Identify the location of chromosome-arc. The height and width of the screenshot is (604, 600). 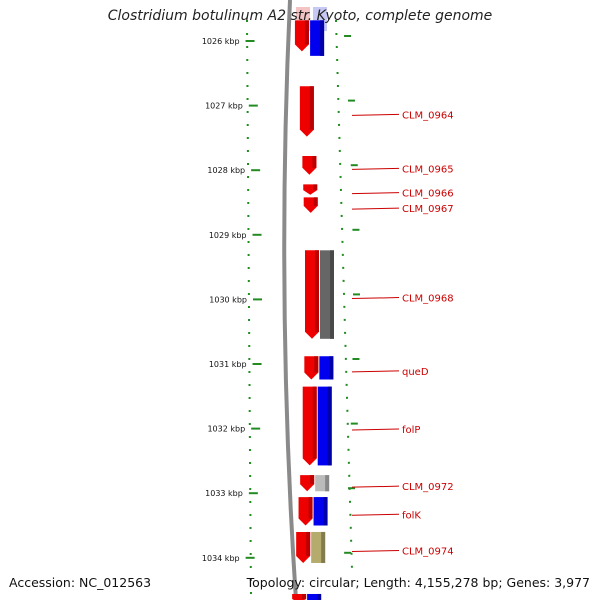
(290, 300).